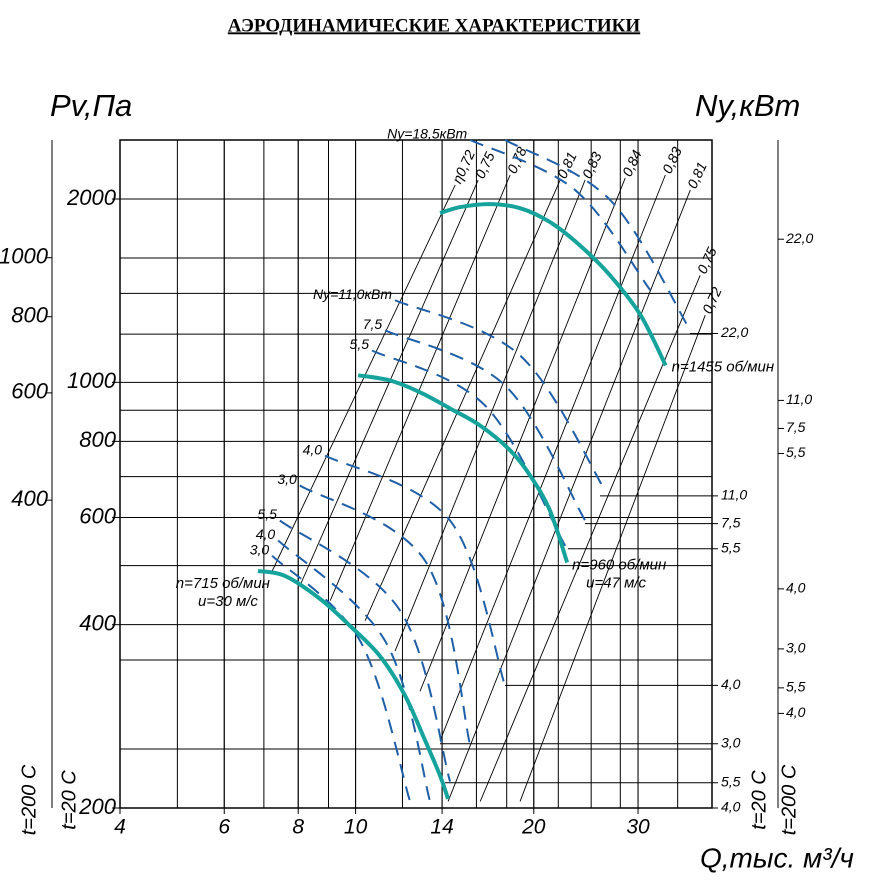 The width and height of the screenshot is (870, 893). I want to click on efficiency-label: 0,78, so click(517, 160).